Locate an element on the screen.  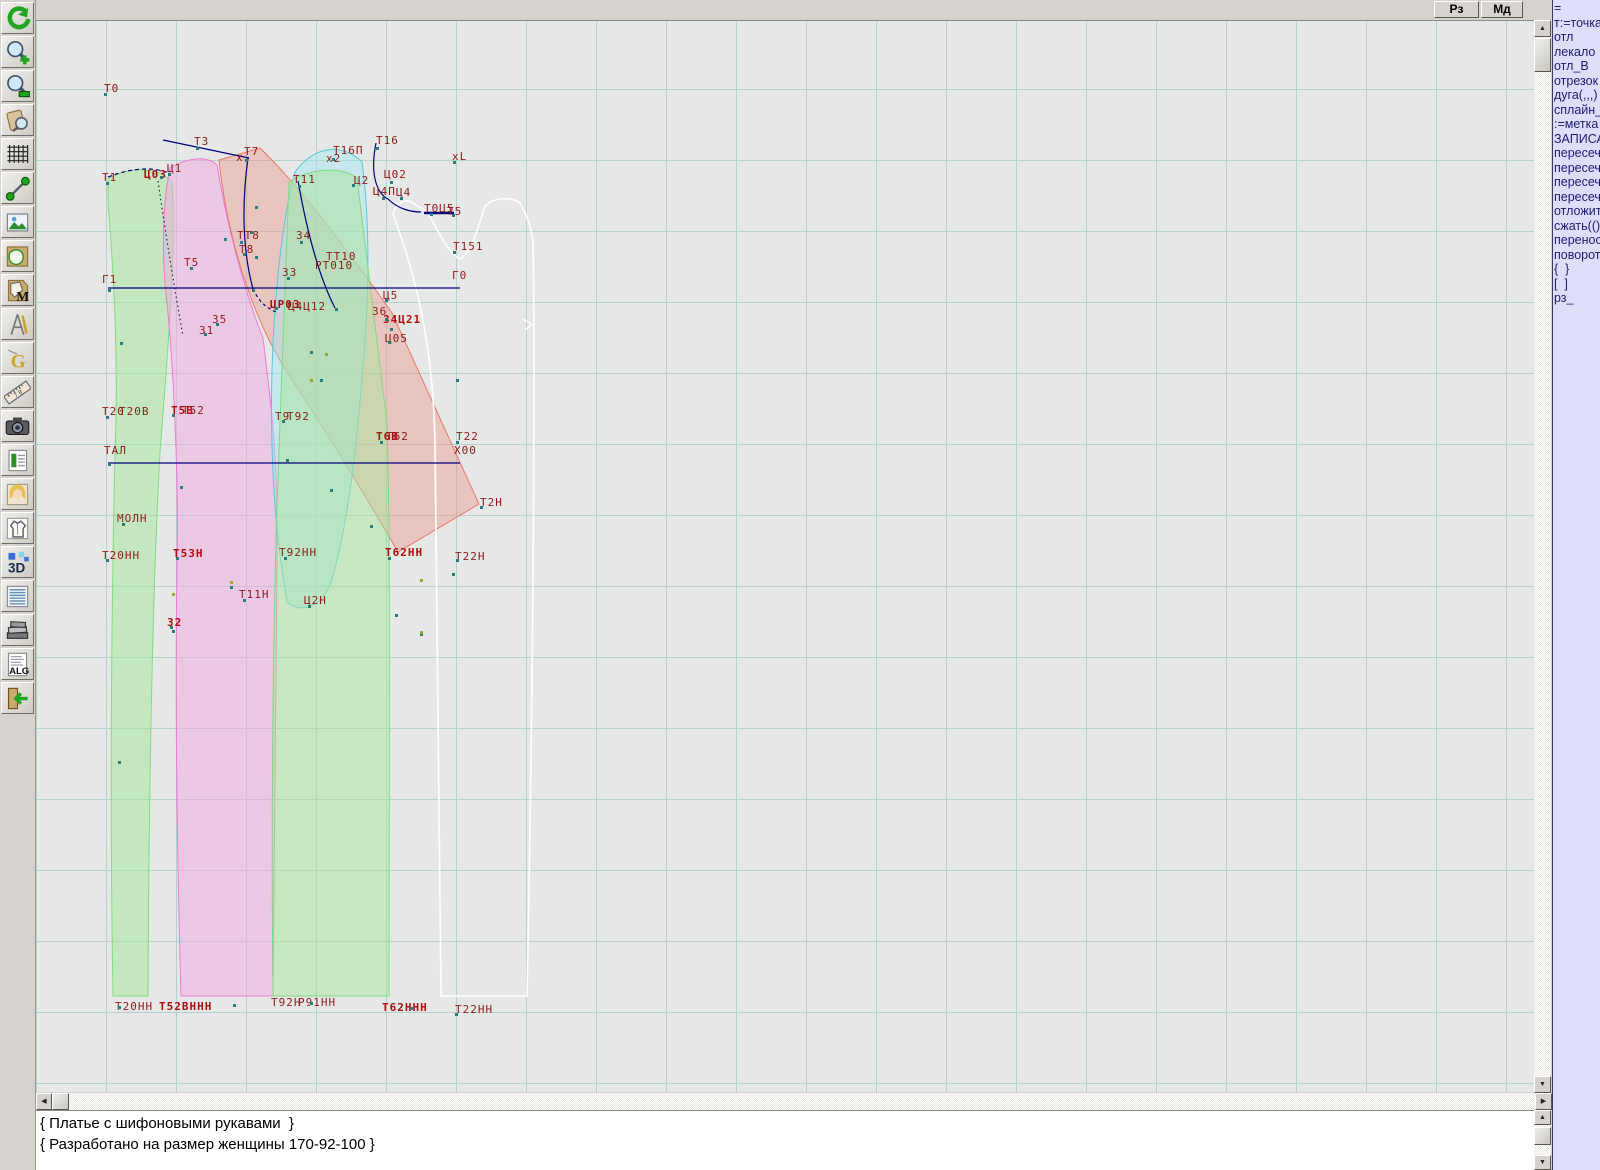
table-button is located at coordinates (17, 460).